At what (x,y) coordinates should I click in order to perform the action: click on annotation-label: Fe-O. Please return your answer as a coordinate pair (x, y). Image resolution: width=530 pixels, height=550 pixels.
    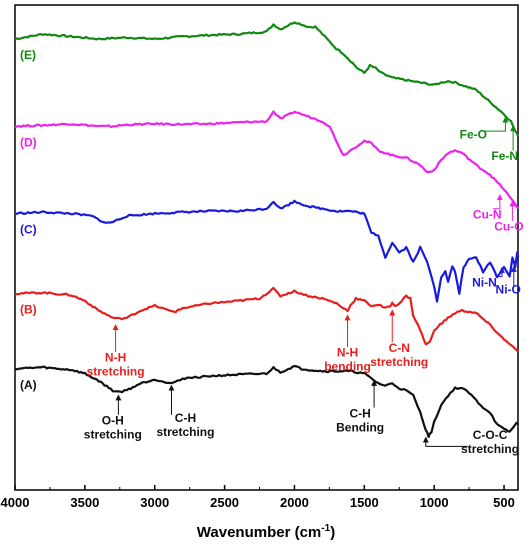
    Looking at the image, I should click on (473, 134).